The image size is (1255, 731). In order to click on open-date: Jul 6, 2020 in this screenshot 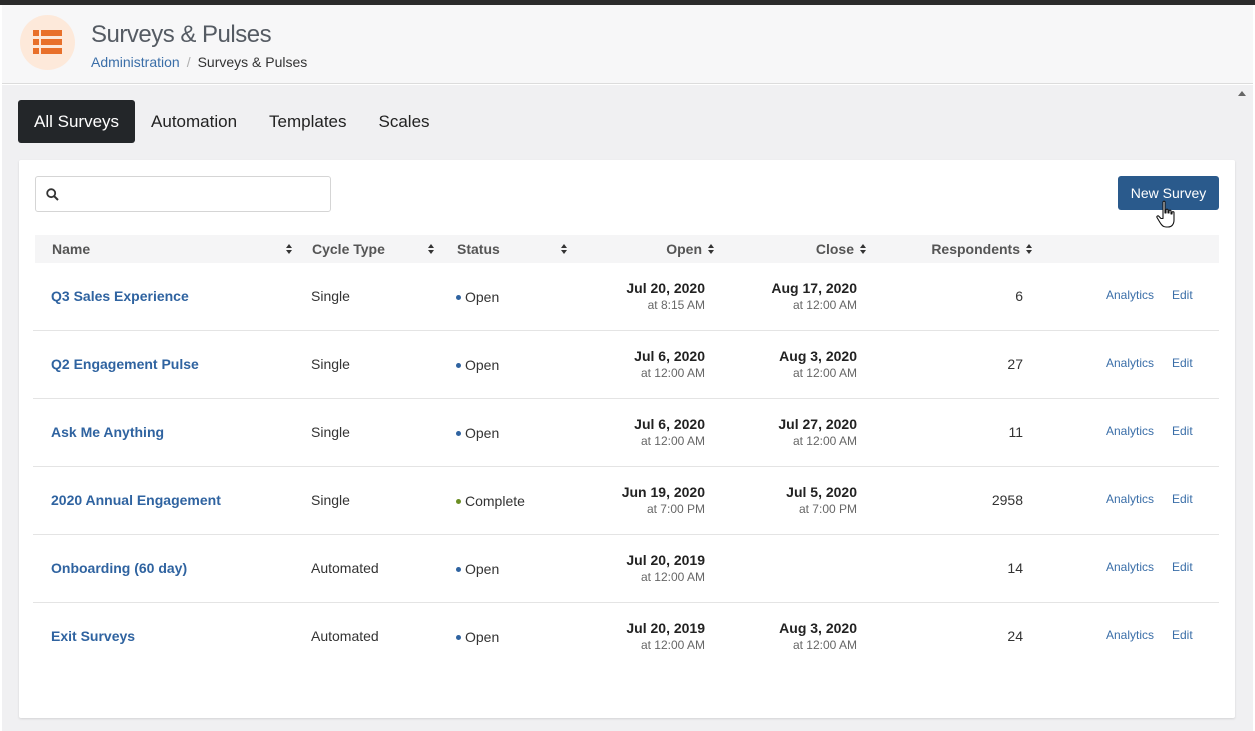, I will do `click(669, 356)`.